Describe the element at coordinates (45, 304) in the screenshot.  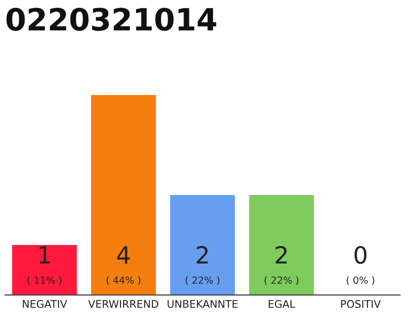
I see `x-tick-label: NEGATIV` at that location.